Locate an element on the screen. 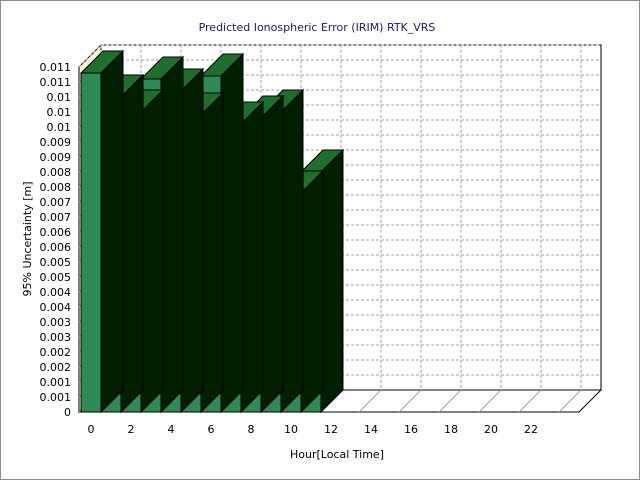  x-tick-label: 20 is located at coordinates (491, 429).